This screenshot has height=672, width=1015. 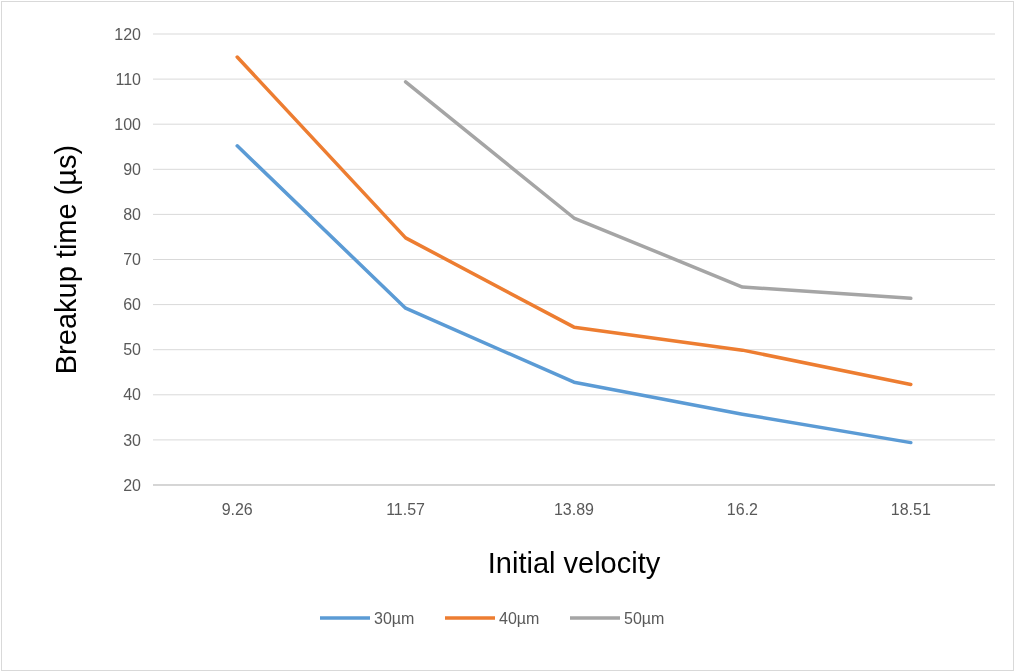 I want to click on y-tick-label: 50, so click(x=132, y=350).